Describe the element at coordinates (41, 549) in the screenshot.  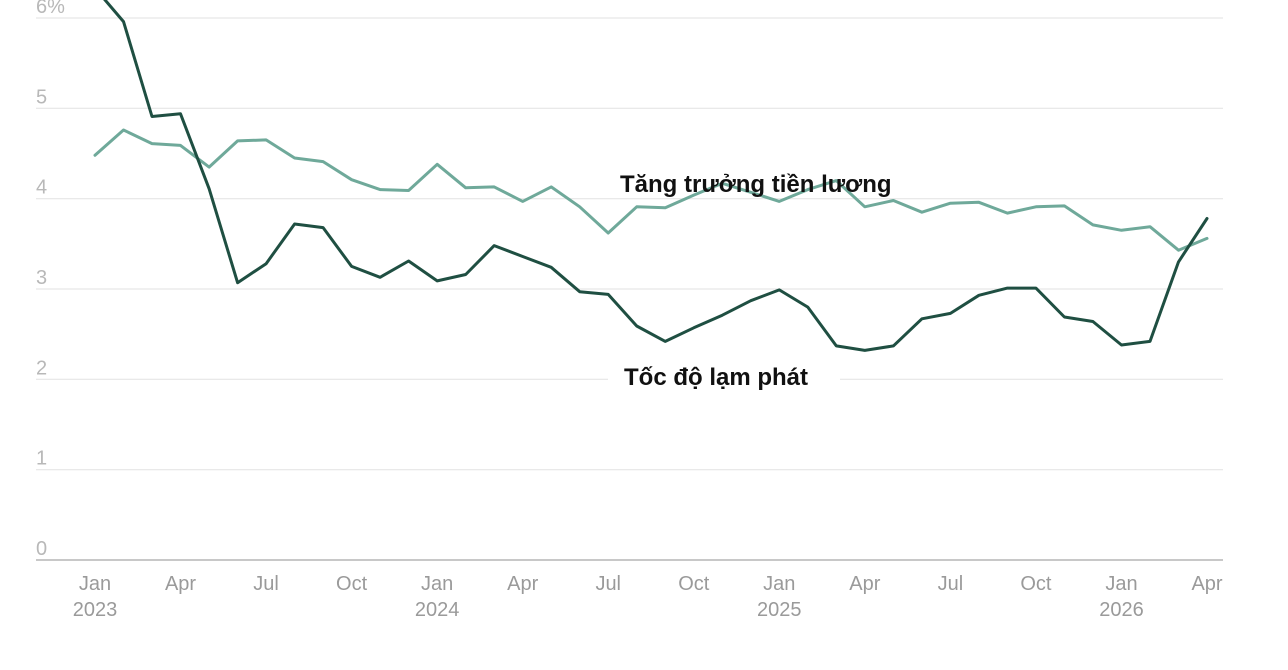
I see `y-tick-label: 0` at that location.